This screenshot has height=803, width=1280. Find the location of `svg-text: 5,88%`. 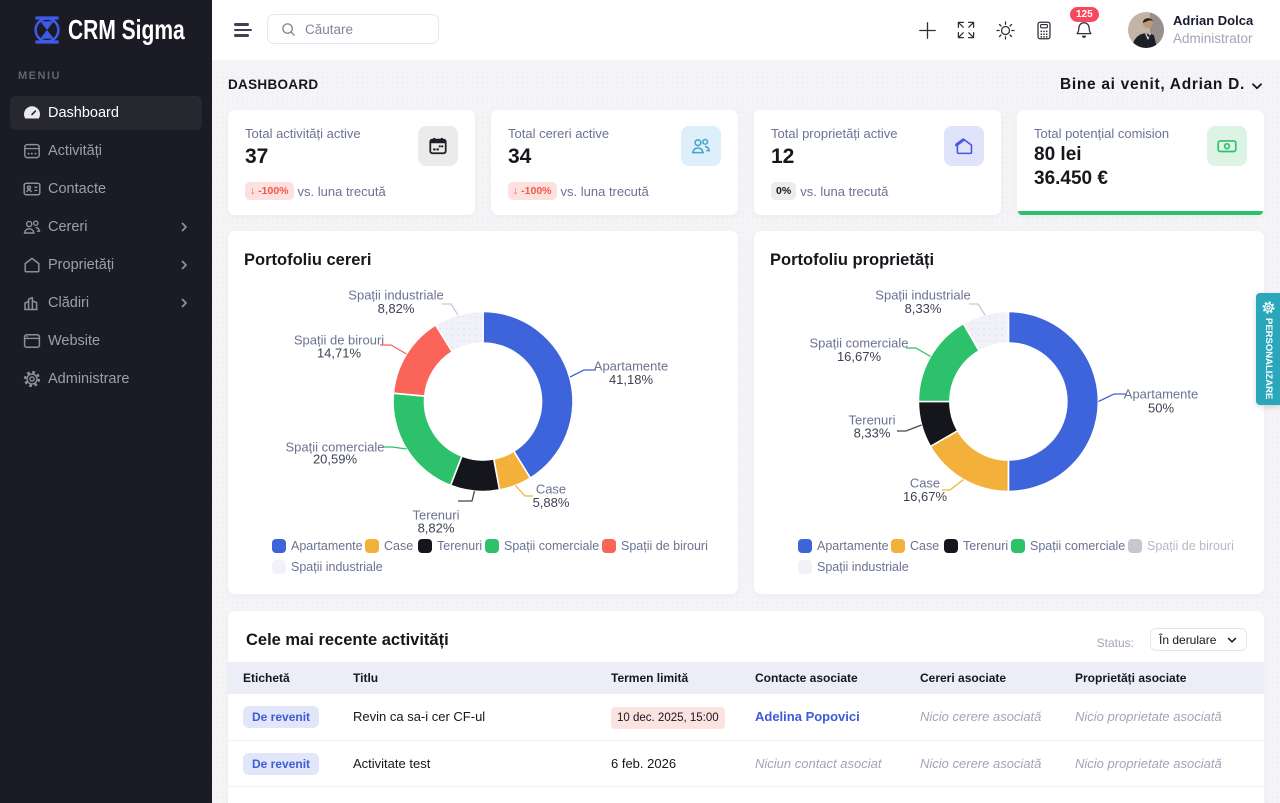

svg-text: 5,88% is located at coordinates (551, 502).